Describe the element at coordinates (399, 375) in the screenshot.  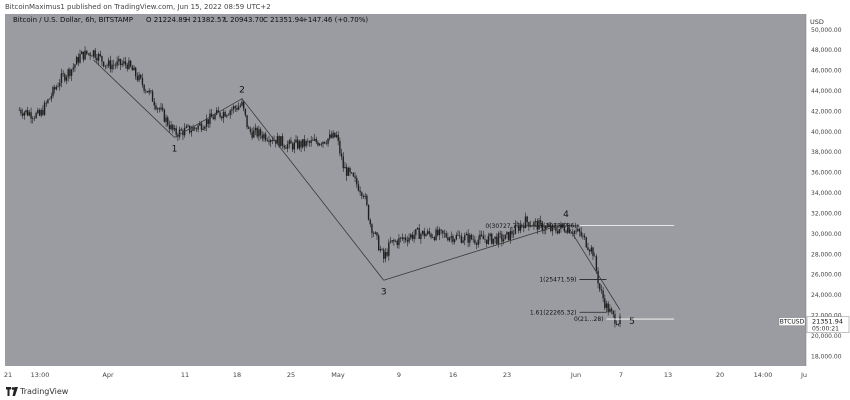
I see `x-tick-label: 9` at that location.